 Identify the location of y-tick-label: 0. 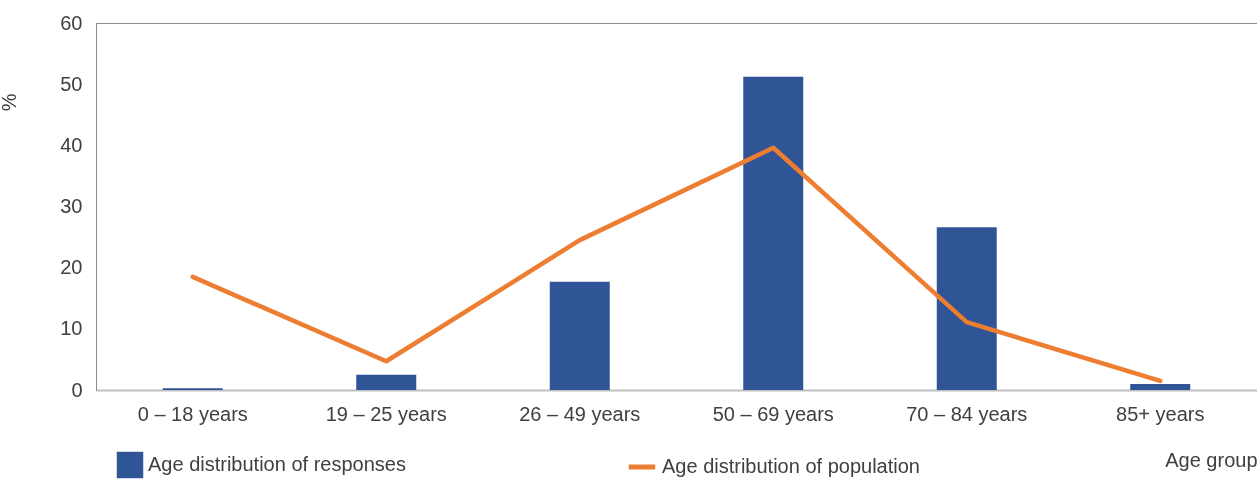
(77, 389).